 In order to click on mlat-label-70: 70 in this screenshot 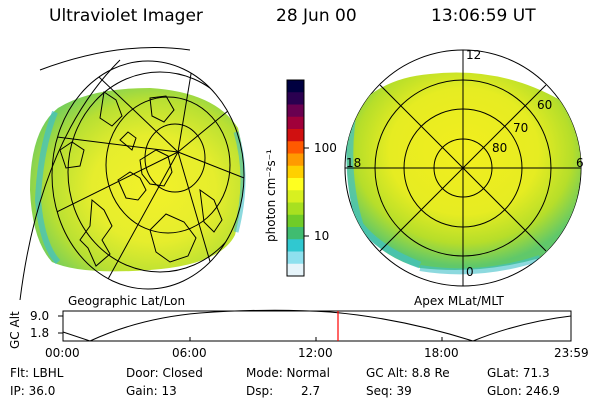, I will do `click(521, 128)`.